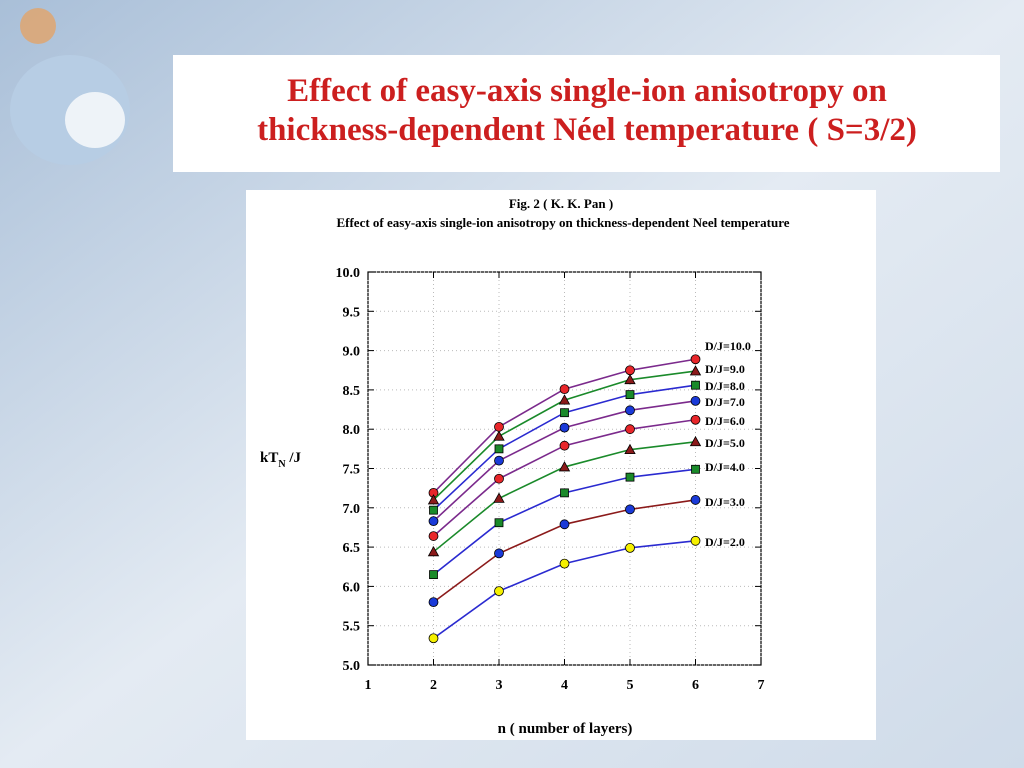  Describe the element at coordinates (761, 685) in the screenshot. I see `x-tick-label: 7` at that location.